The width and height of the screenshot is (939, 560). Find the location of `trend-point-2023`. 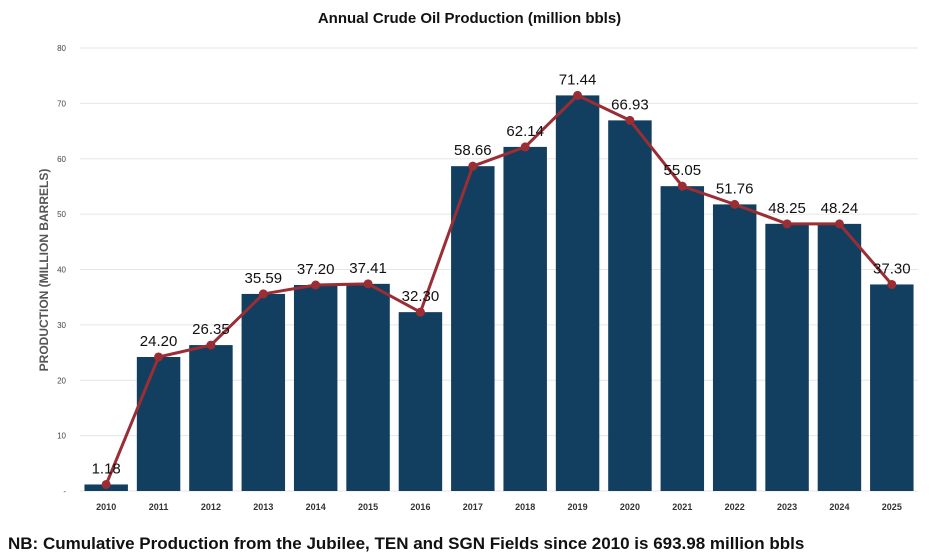

trend-point-2023 is located at coordinates (787, 224).